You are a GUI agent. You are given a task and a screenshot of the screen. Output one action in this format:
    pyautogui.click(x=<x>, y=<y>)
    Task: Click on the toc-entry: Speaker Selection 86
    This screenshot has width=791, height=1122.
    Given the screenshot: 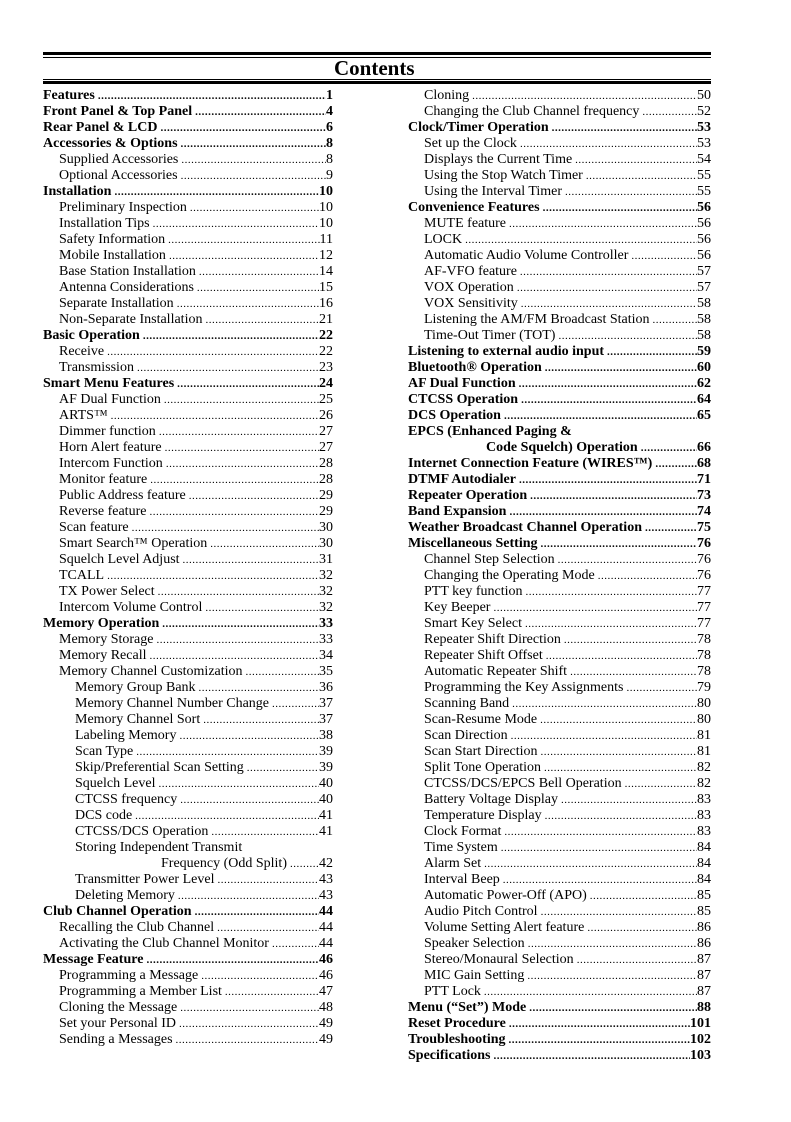 What is the action you would take?
    pyautogui.click(x=559, y=944)
    